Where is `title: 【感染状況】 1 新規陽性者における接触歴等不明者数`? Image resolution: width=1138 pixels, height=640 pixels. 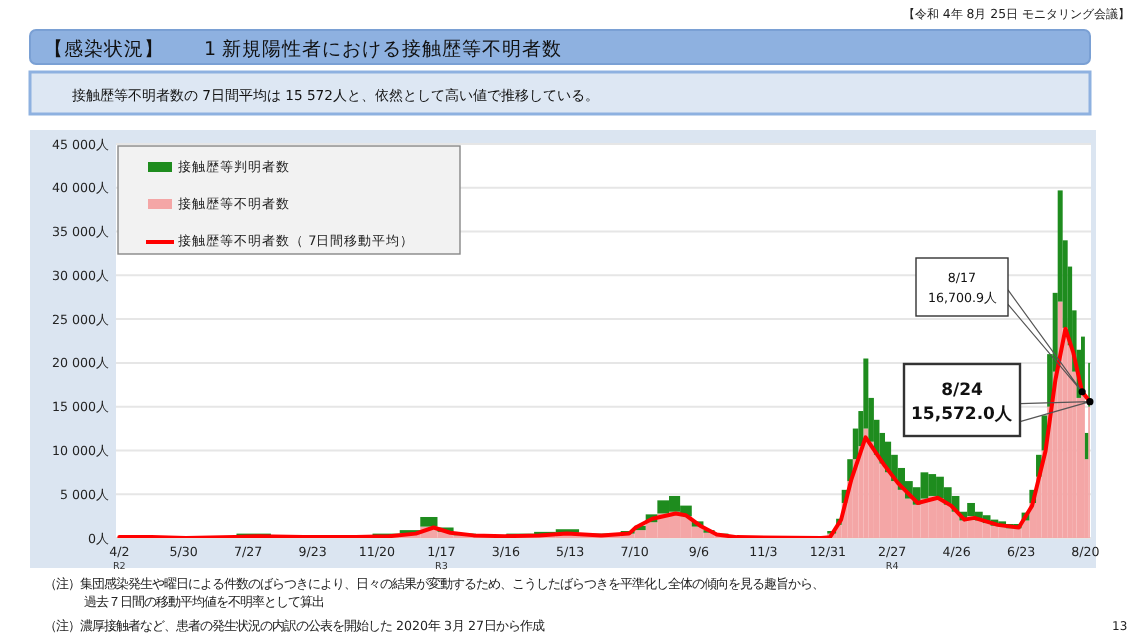 title: 【感染状況】 1 新規陽性者における接触歴等不明者数 is located at coordinates (560, 47).